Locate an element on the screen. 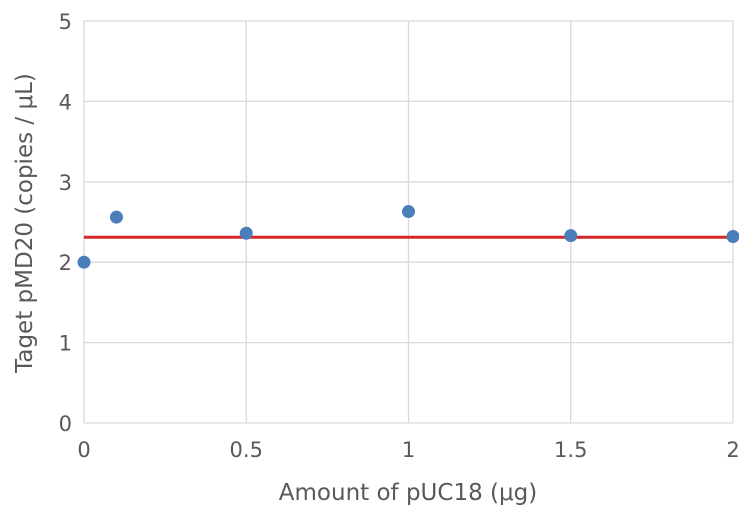  x-tick-labels: 0 0.5 1 1.5 2 is located at coordinates (408, 450).